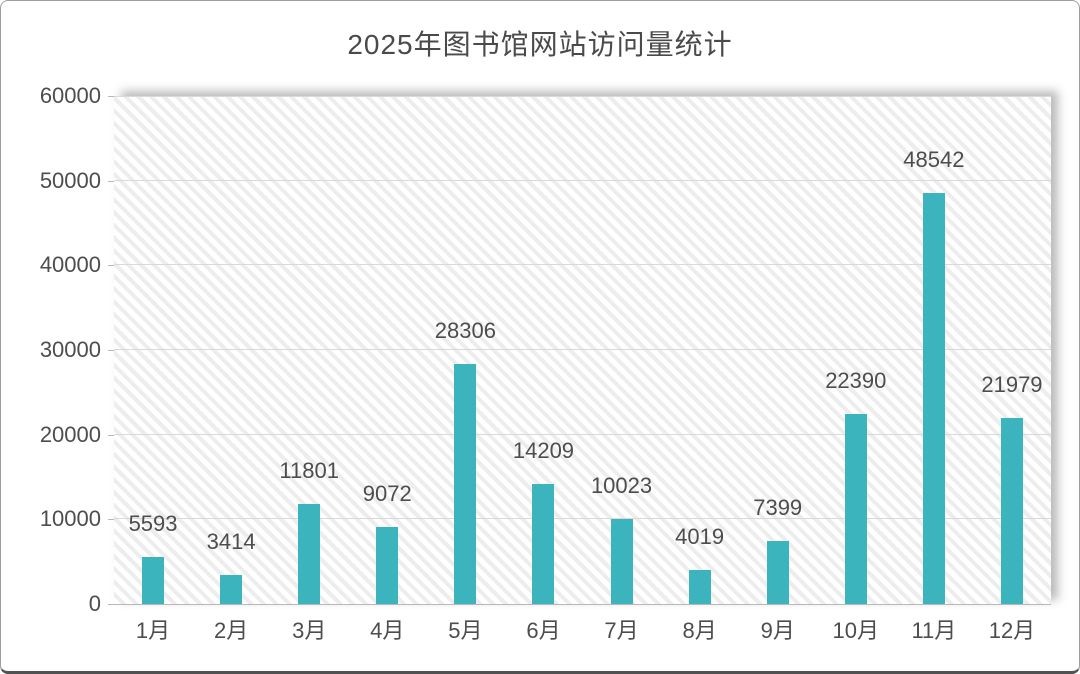 The image size is (1080, 674). Describe the element at coordinates (700, 536) in the screenshot. I see `bar-value-label: 4019` at that location.